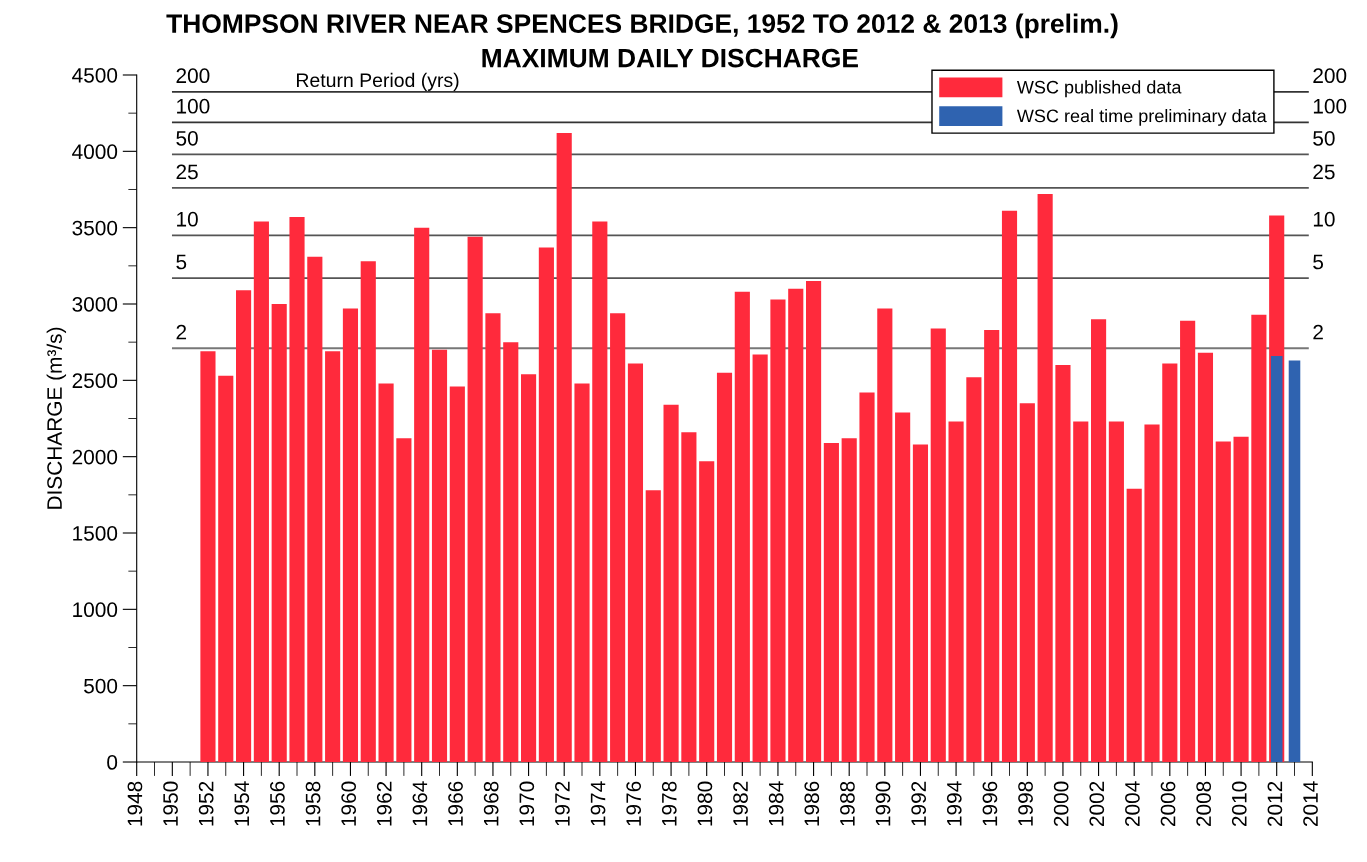  What do you see at coordinates (95, 533) in the screenshot?
I see `y-tick-label: 1500` at bounding box center [95, 533].